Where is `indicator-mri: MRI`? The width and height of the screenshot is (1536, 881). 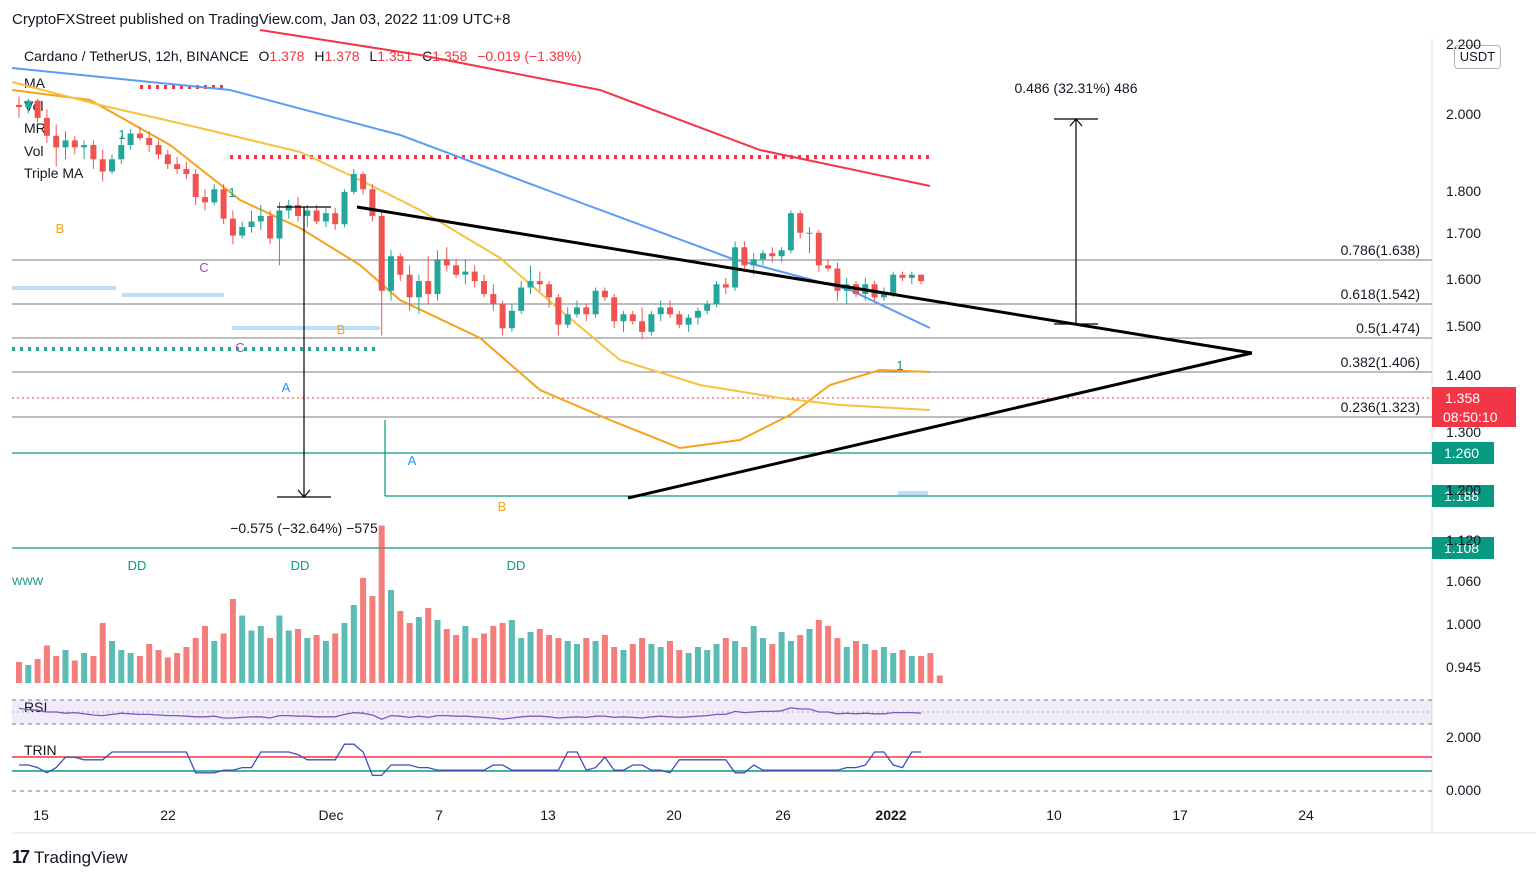 indicator-mri: MRI is located at coordinates (37, 128).